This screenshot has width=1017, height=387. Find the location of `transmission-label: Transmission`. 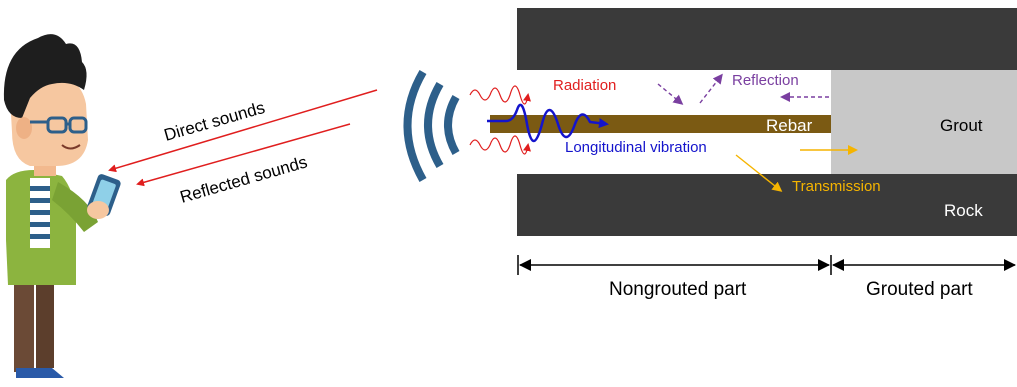

transmission-label: Transmission is located at coordinates (836, 186).